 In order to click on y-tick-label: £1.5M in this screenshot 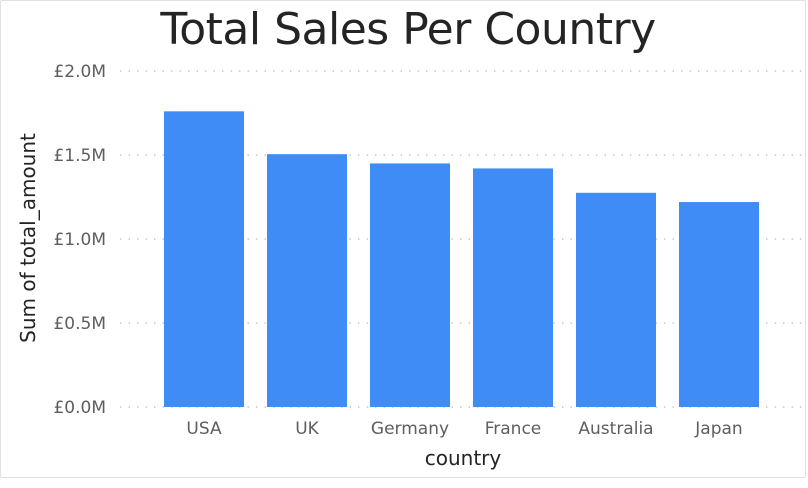, I will do `click(79, 156)`.